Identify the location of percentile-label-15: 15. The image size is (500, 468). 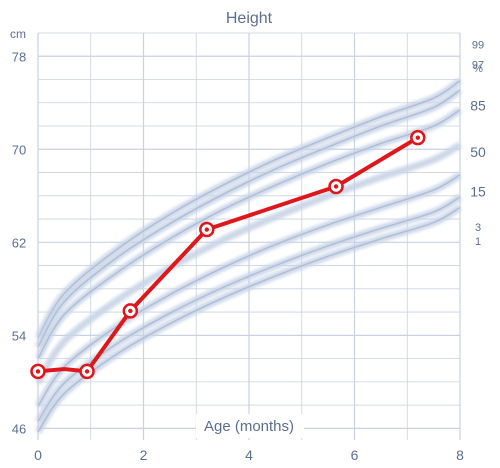
(478, 191).